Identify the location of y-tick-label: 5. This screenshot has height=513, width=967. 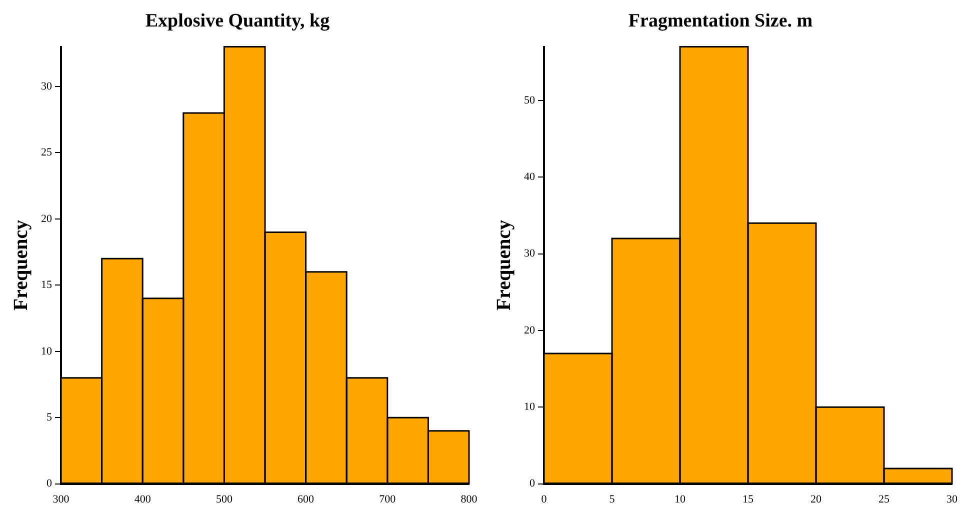
(49, 417).